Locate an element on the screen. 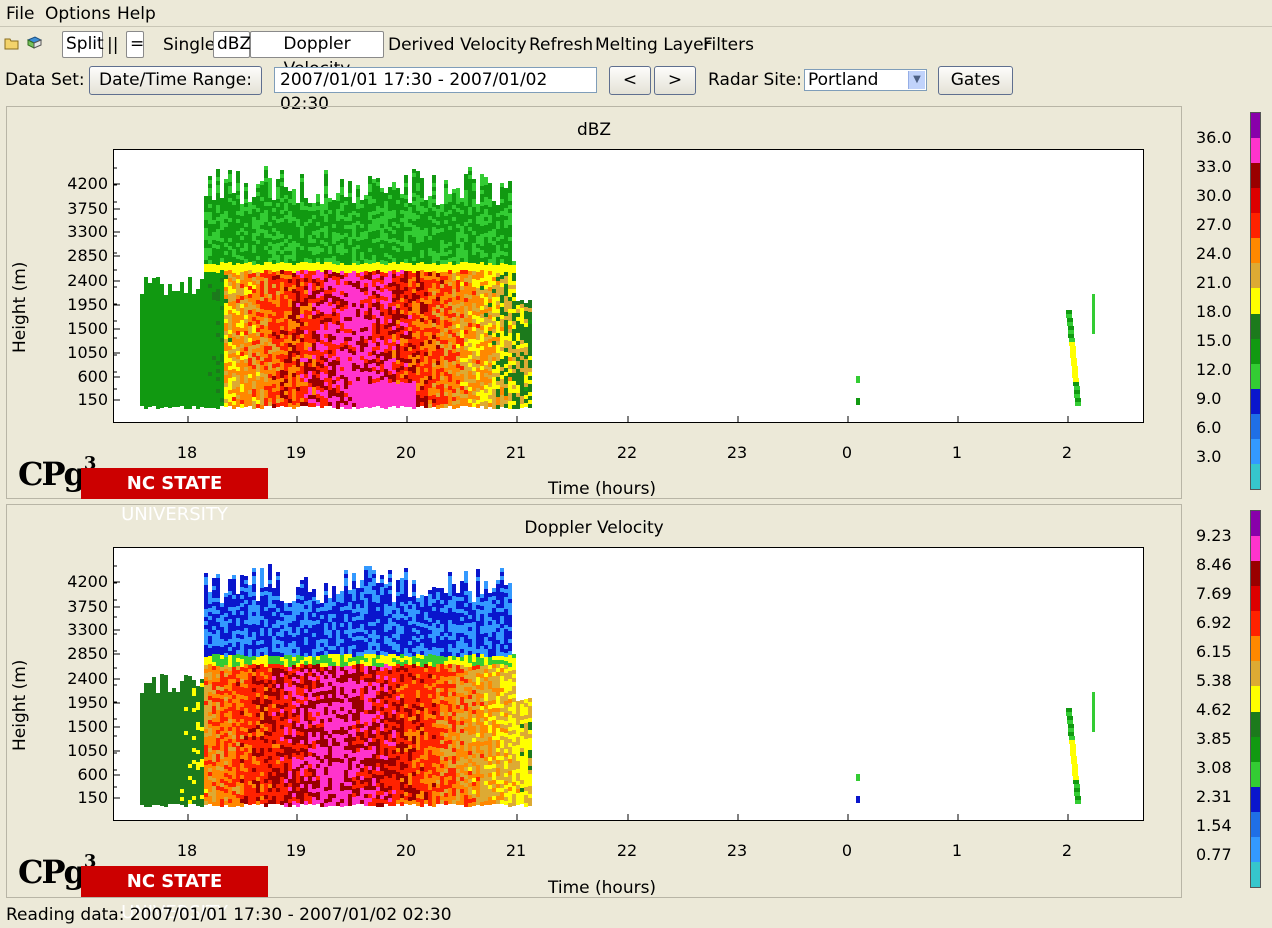 The width and height of the screenshot is (1272, 928). radar-site-label: Radar Site: is located at coordinates (755, 80).